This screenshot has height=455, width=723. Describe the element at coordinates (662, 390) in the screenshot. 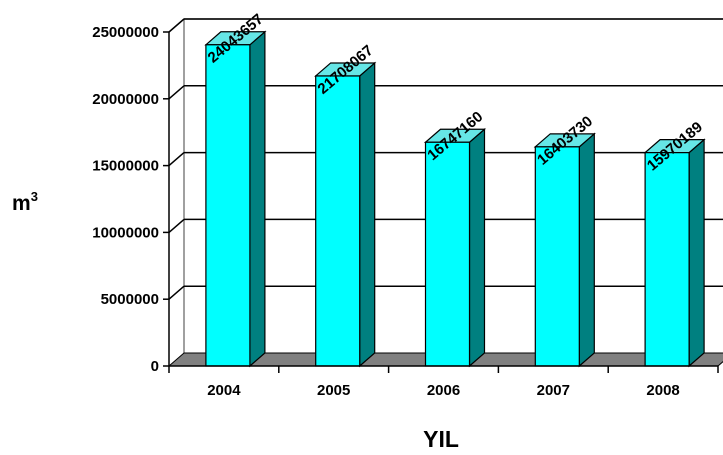

I see `x-tick-label: 2008` at that location.